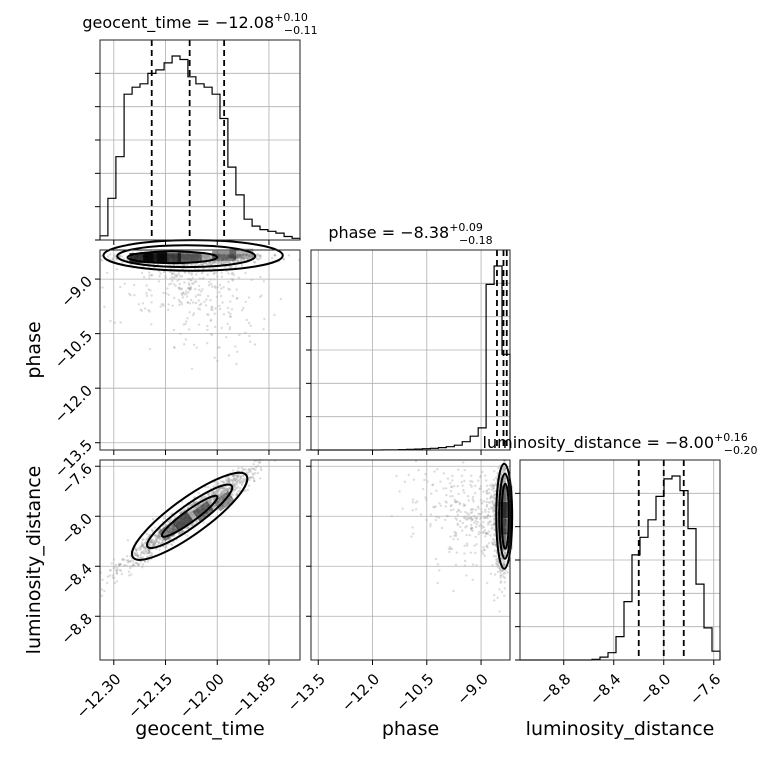 This screenshot has height=760, width=760. What do you see at coordinates (605, 689) in the screenshot?
I see `x-tick-label: −8.4` at bounding box center [605, 689].